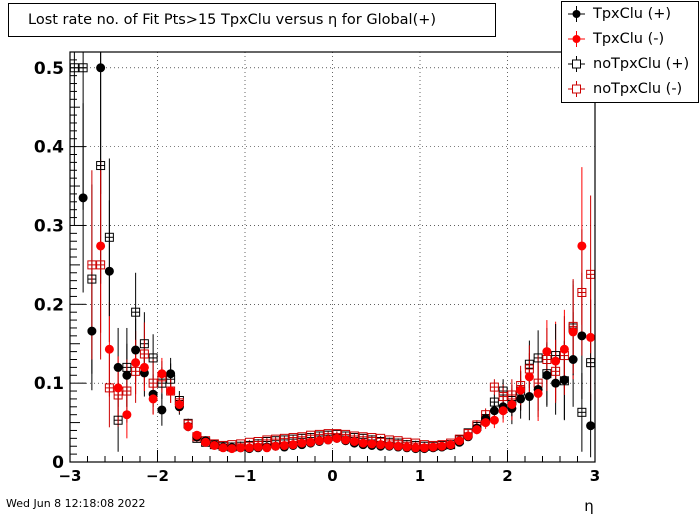 The image size is (700, 514). I want to click on x-tick-label: 0, so click(332, 476).